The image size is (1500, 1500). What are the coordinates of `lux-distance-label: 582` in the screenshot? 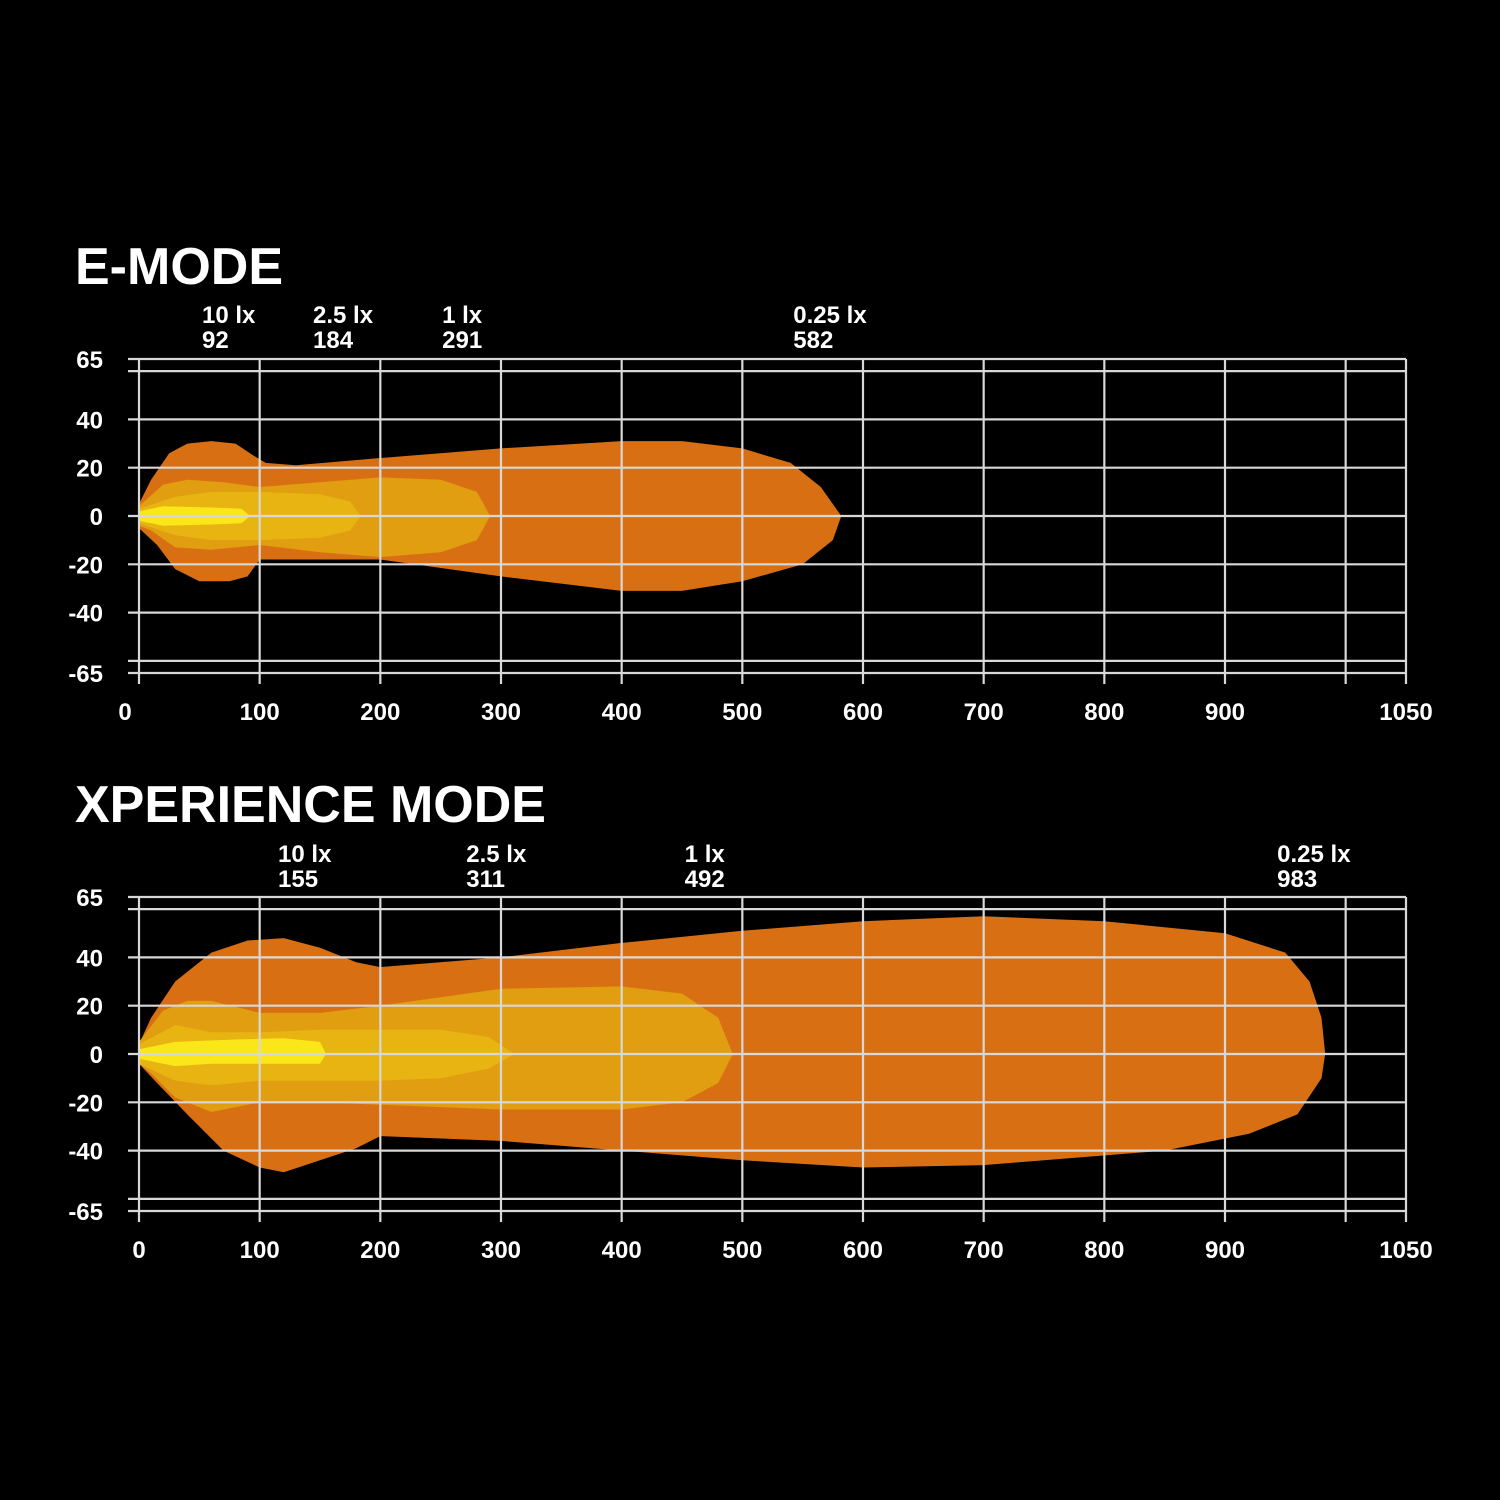 It's located at (813, 340).